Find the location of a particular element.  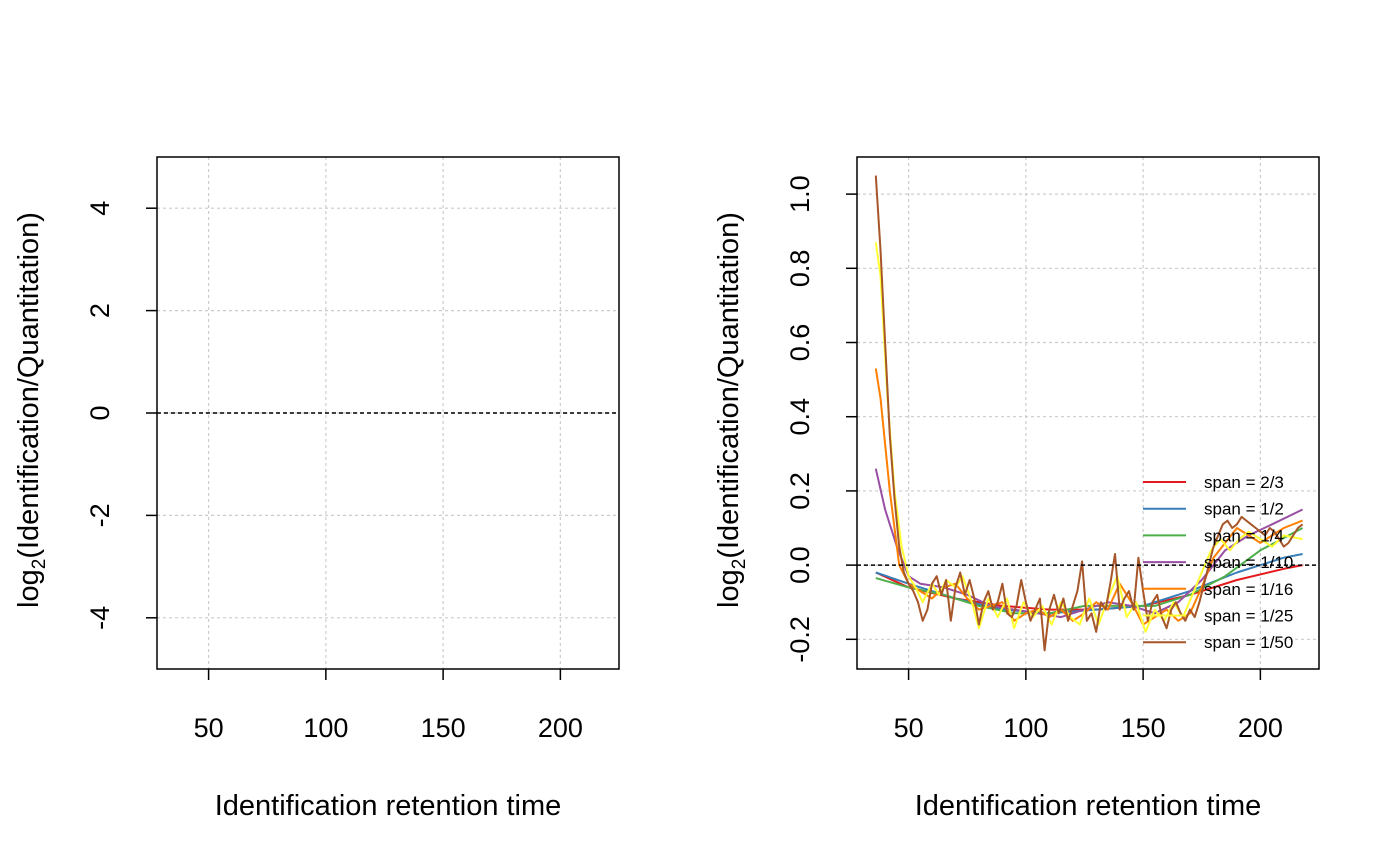

legend-label: span = 1/10 is located at coordinates (1248, 562).